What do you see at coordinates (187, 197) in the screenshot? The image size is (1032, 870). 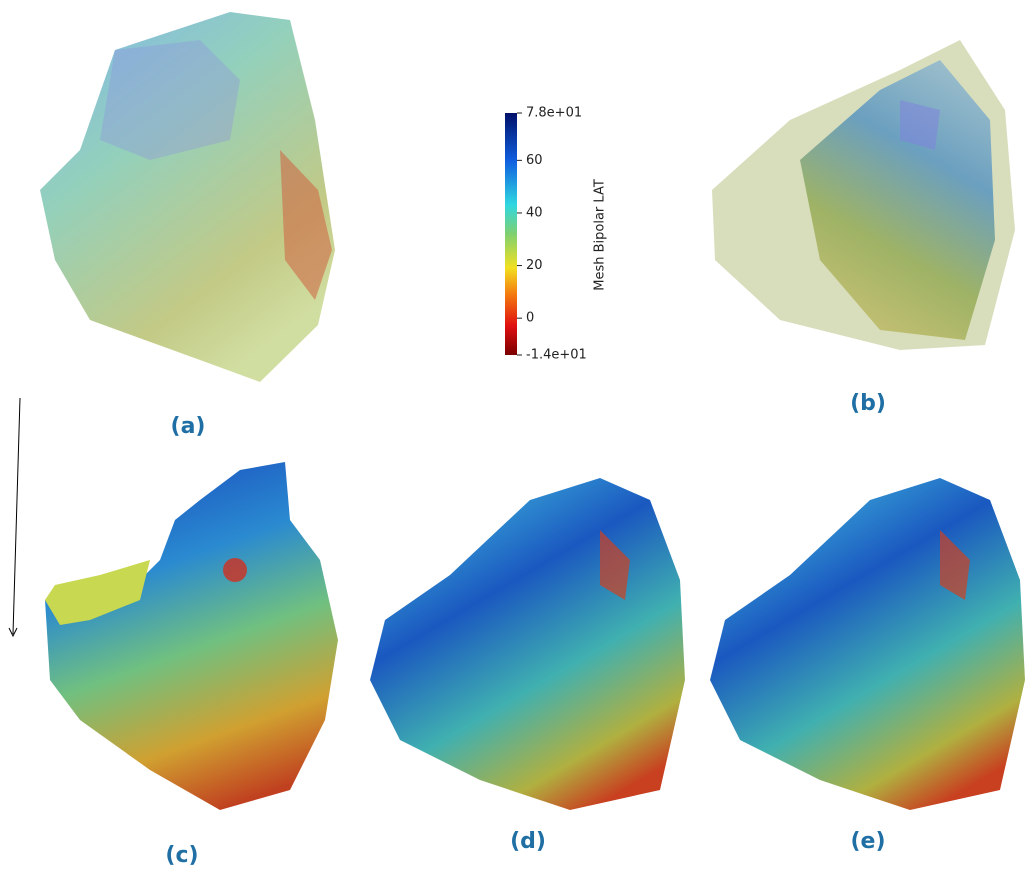 I see `mesh-a` at bounding box center [187, 197].